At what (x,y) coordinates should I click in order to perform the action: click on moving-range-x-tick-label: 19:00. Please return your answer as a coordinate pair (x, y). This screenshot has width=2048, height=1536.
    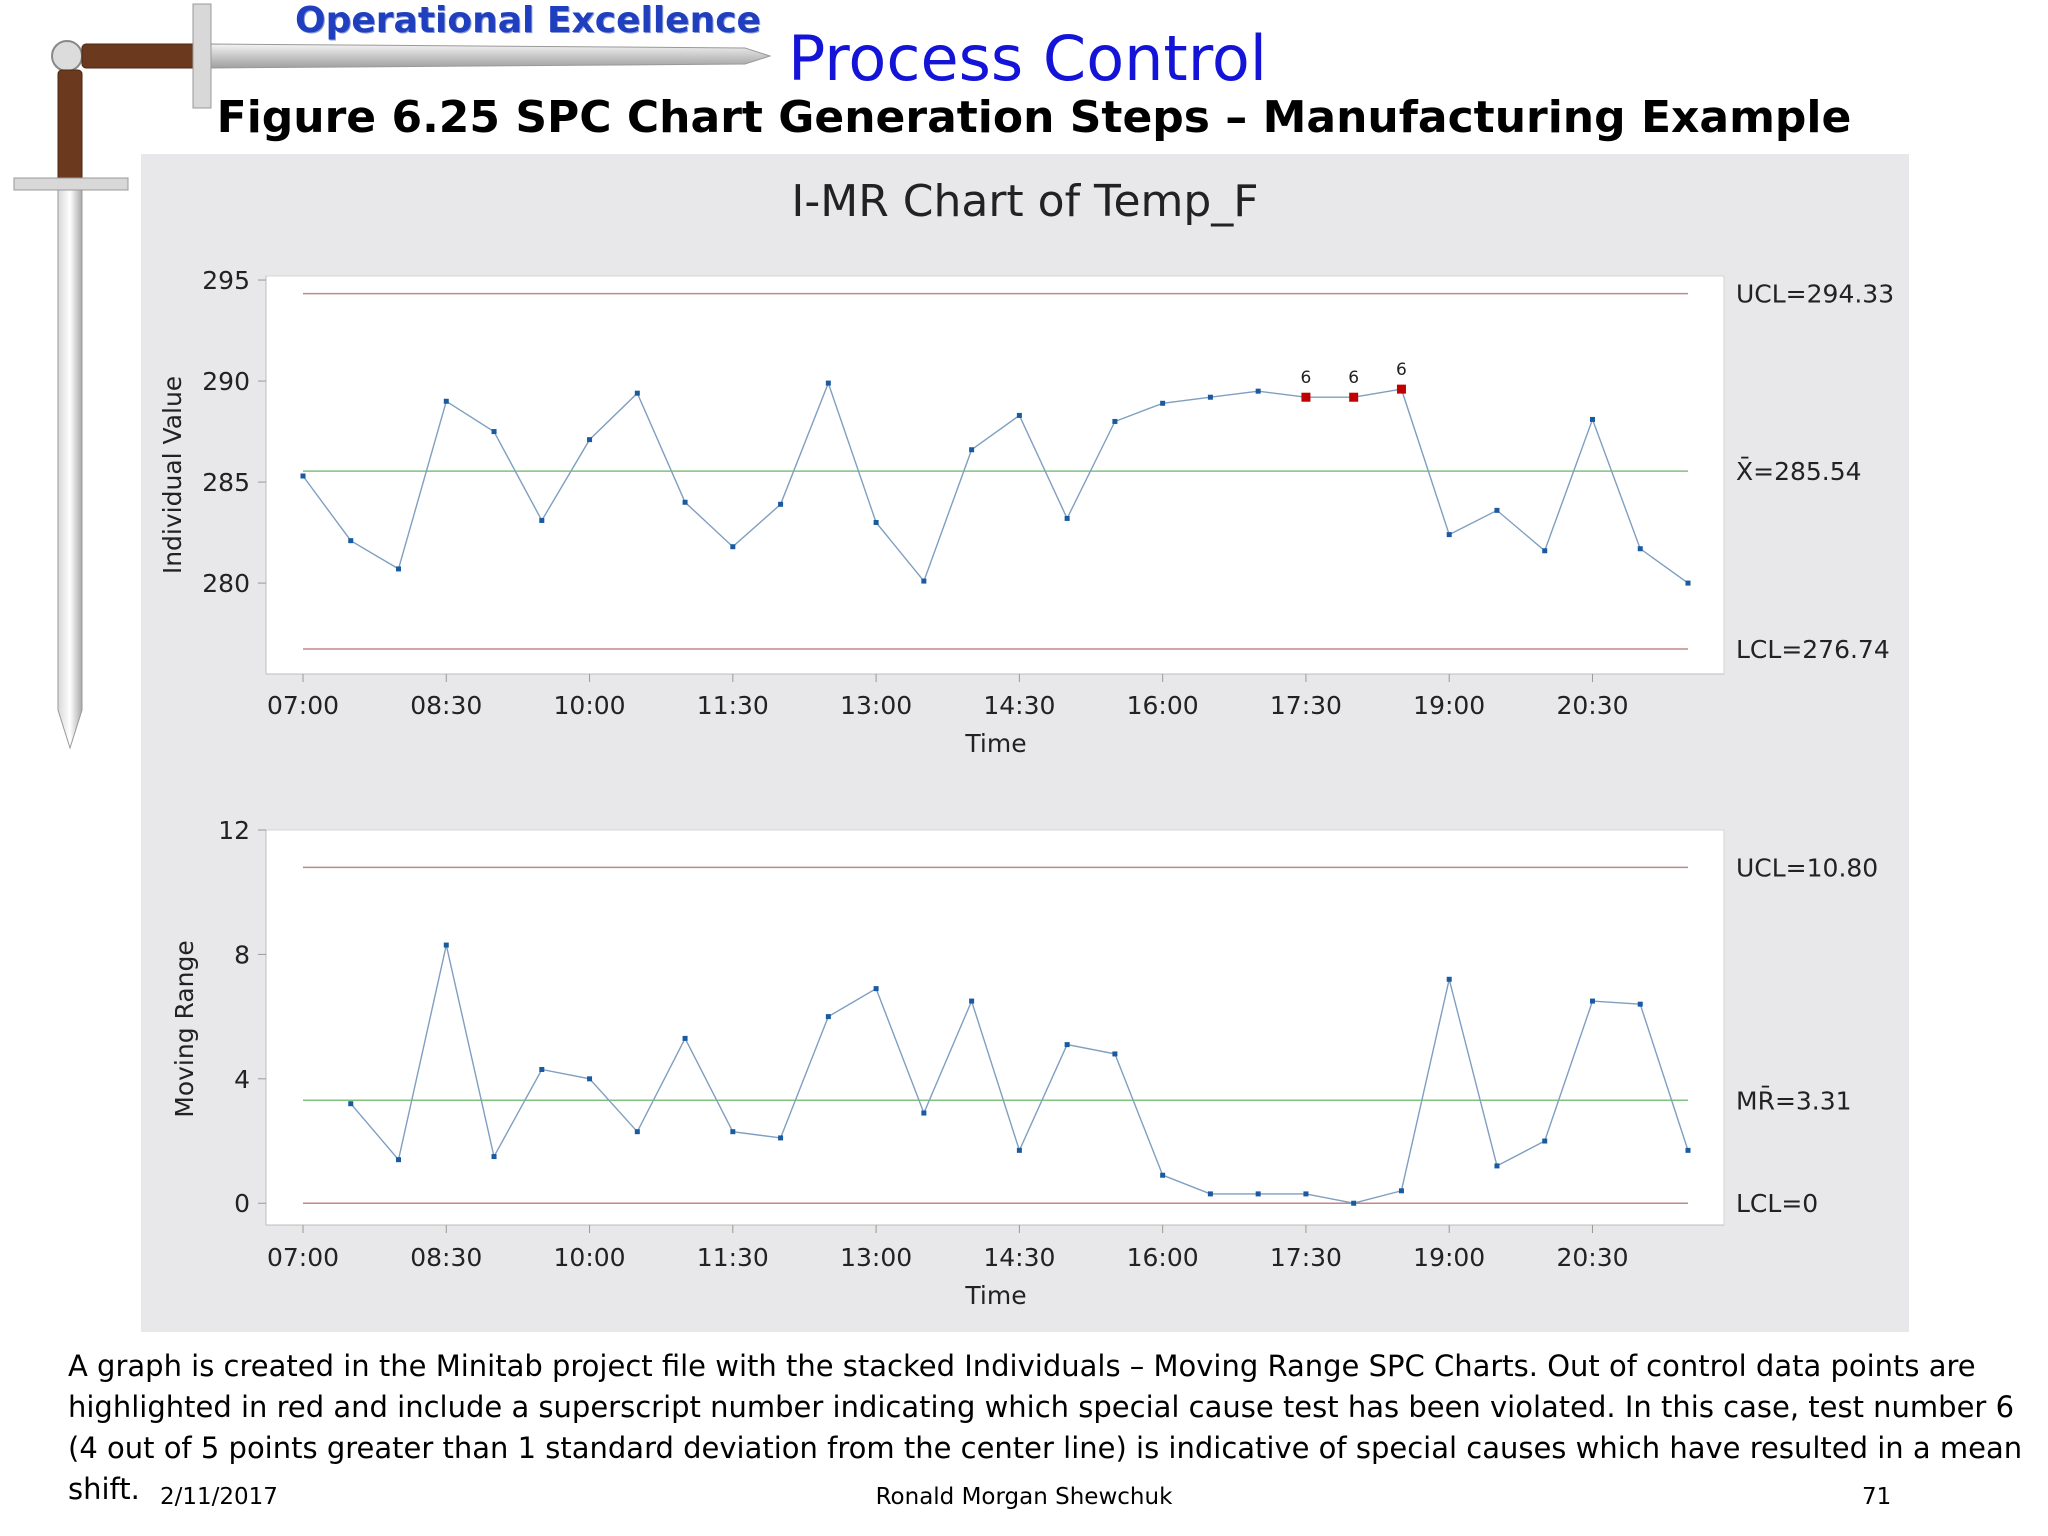
    Looking at the image, I should click on (1449, 1257).